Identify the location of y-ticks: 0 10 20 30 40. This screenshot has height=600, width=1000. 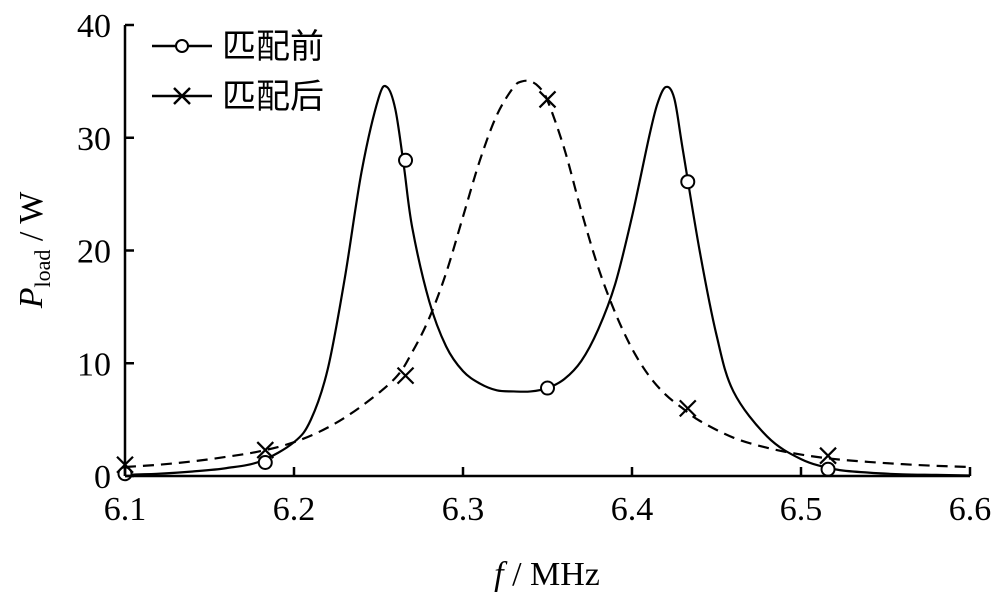
(105, 252).